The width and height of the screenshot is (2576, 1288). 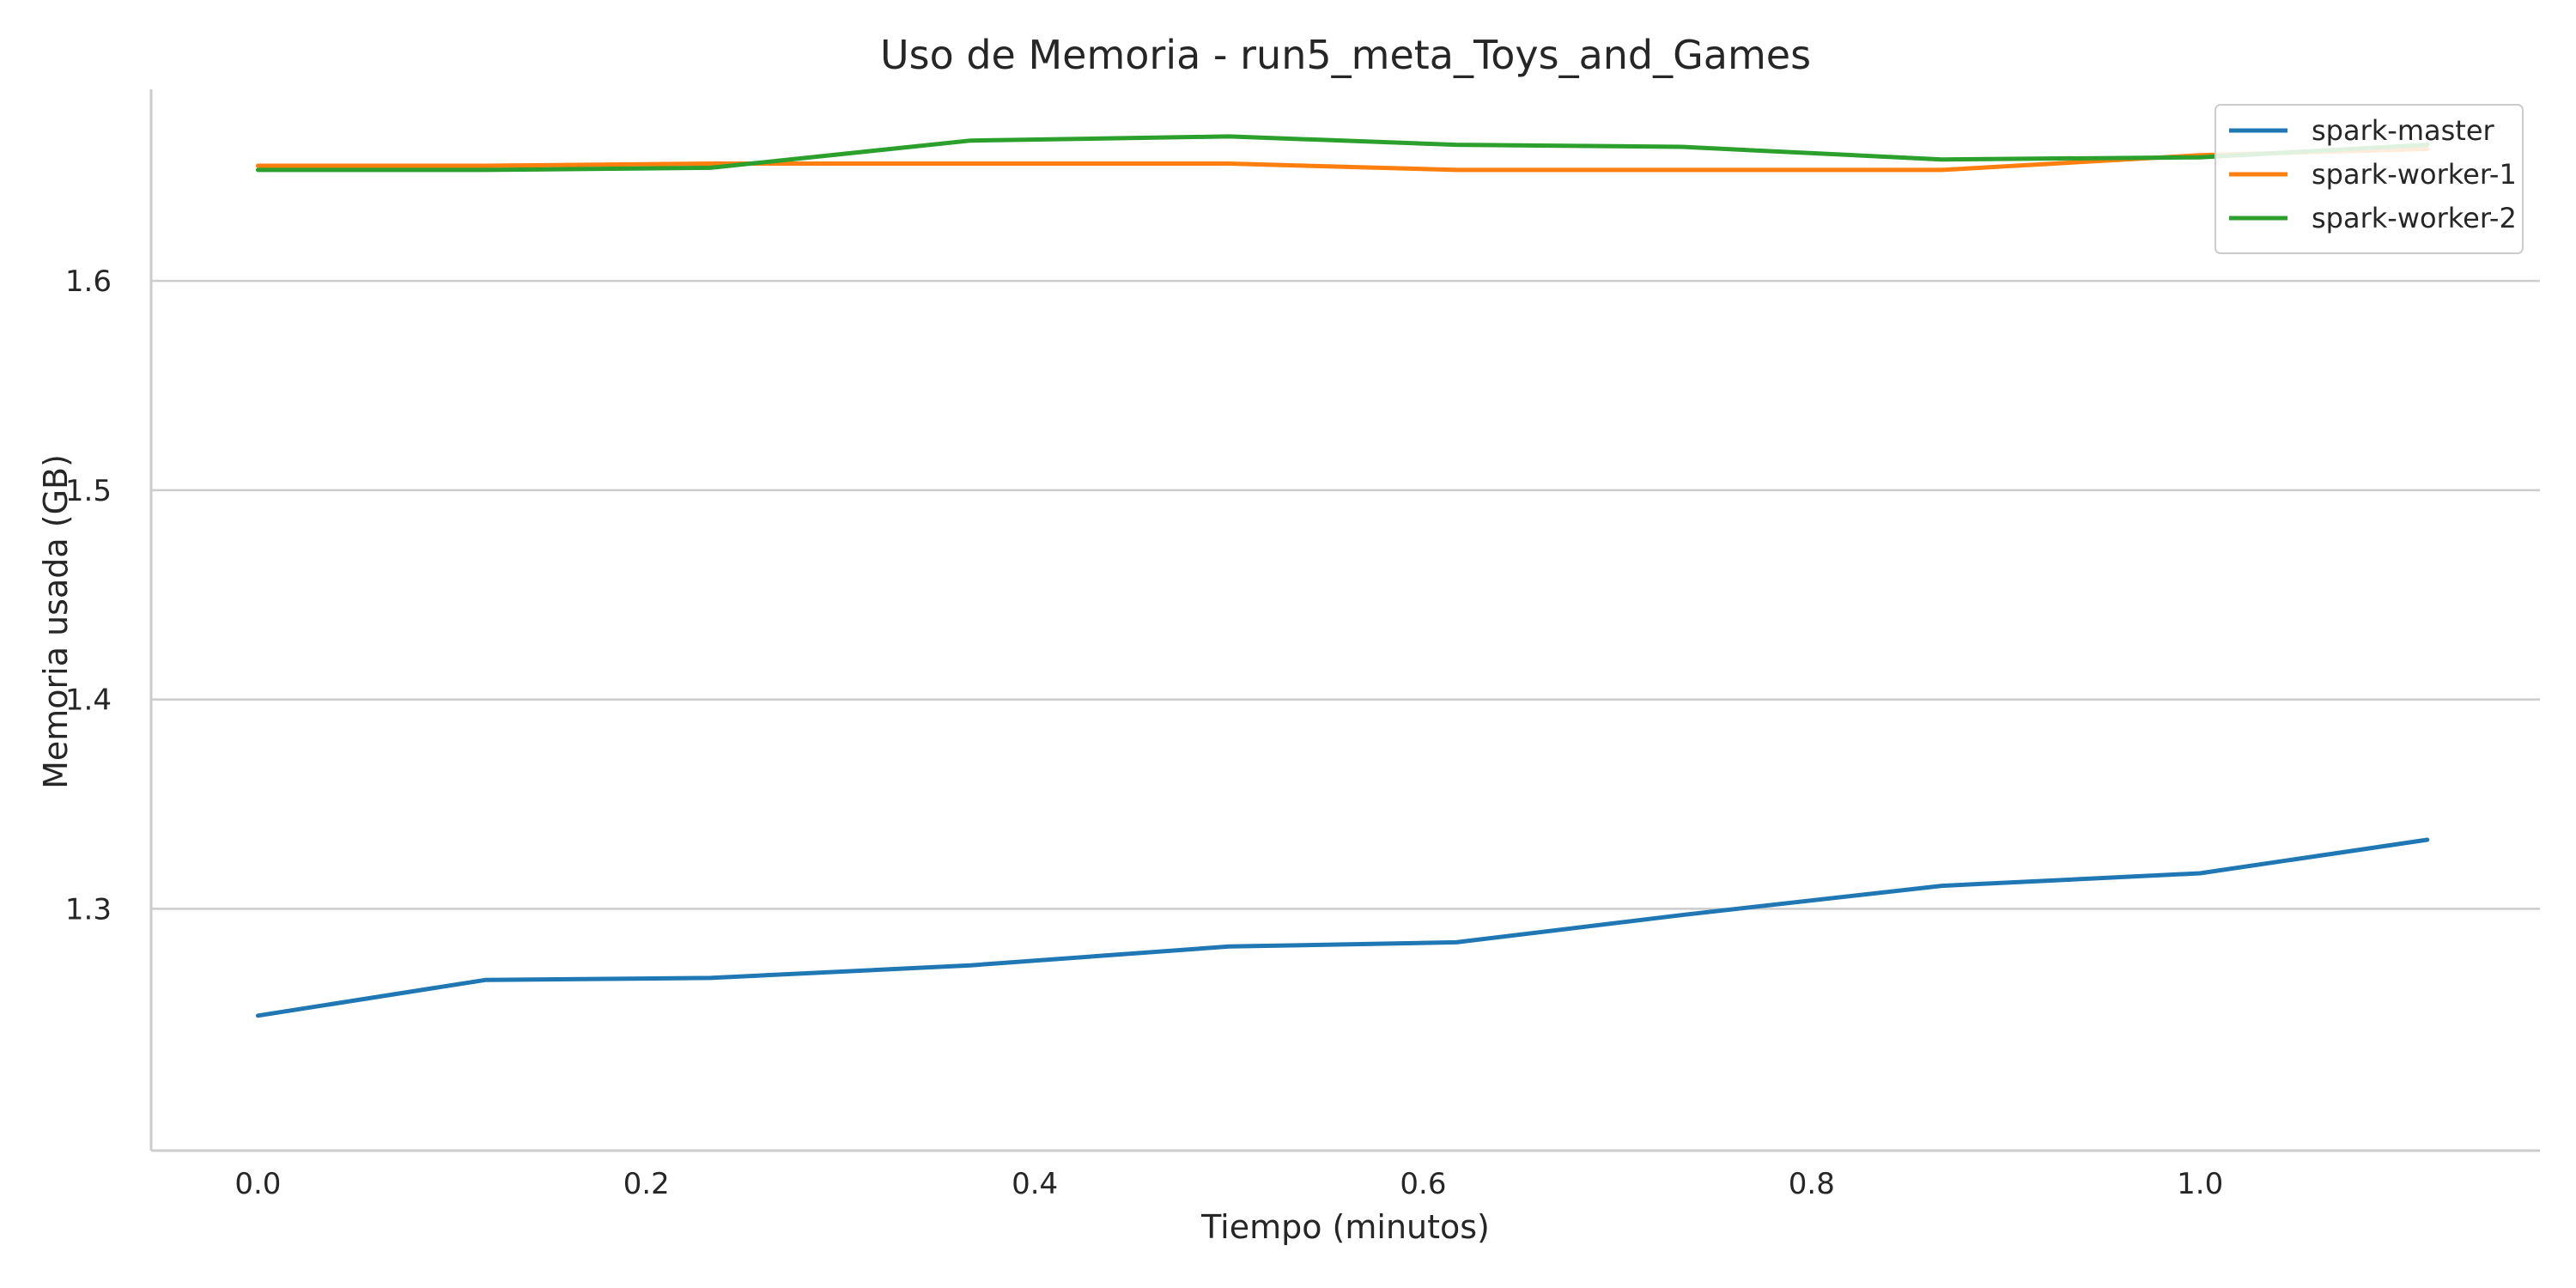 I want to click on legend: spark-master spark-worker-1 spark-worker-2, so click(x=2369, y=179).